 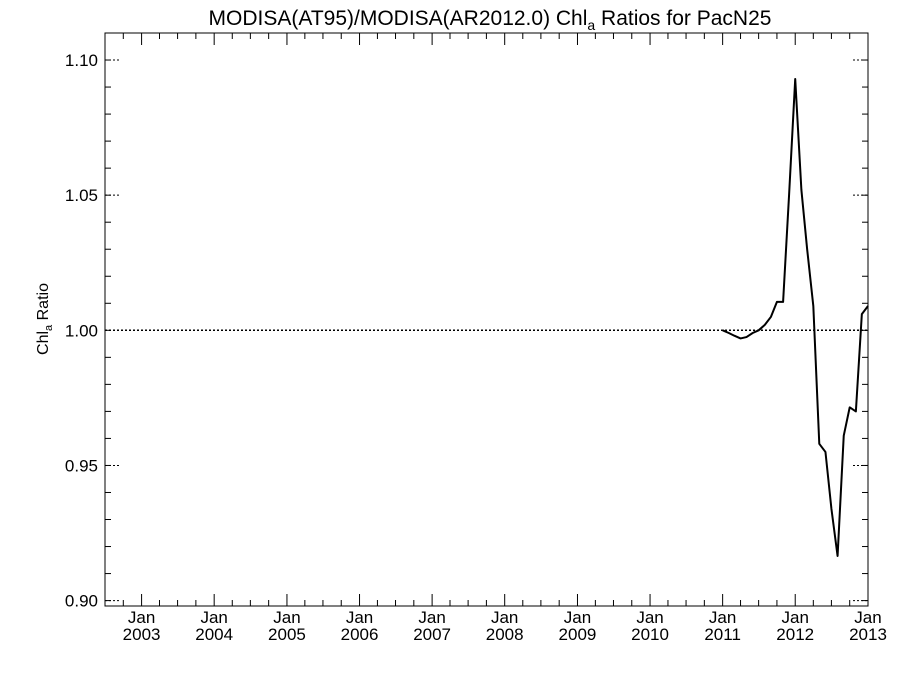 What do you see at coordinates (504, 617) in the screenshot?
I see `x-tick-month-5: Jan` at bounding box center [504, 617].